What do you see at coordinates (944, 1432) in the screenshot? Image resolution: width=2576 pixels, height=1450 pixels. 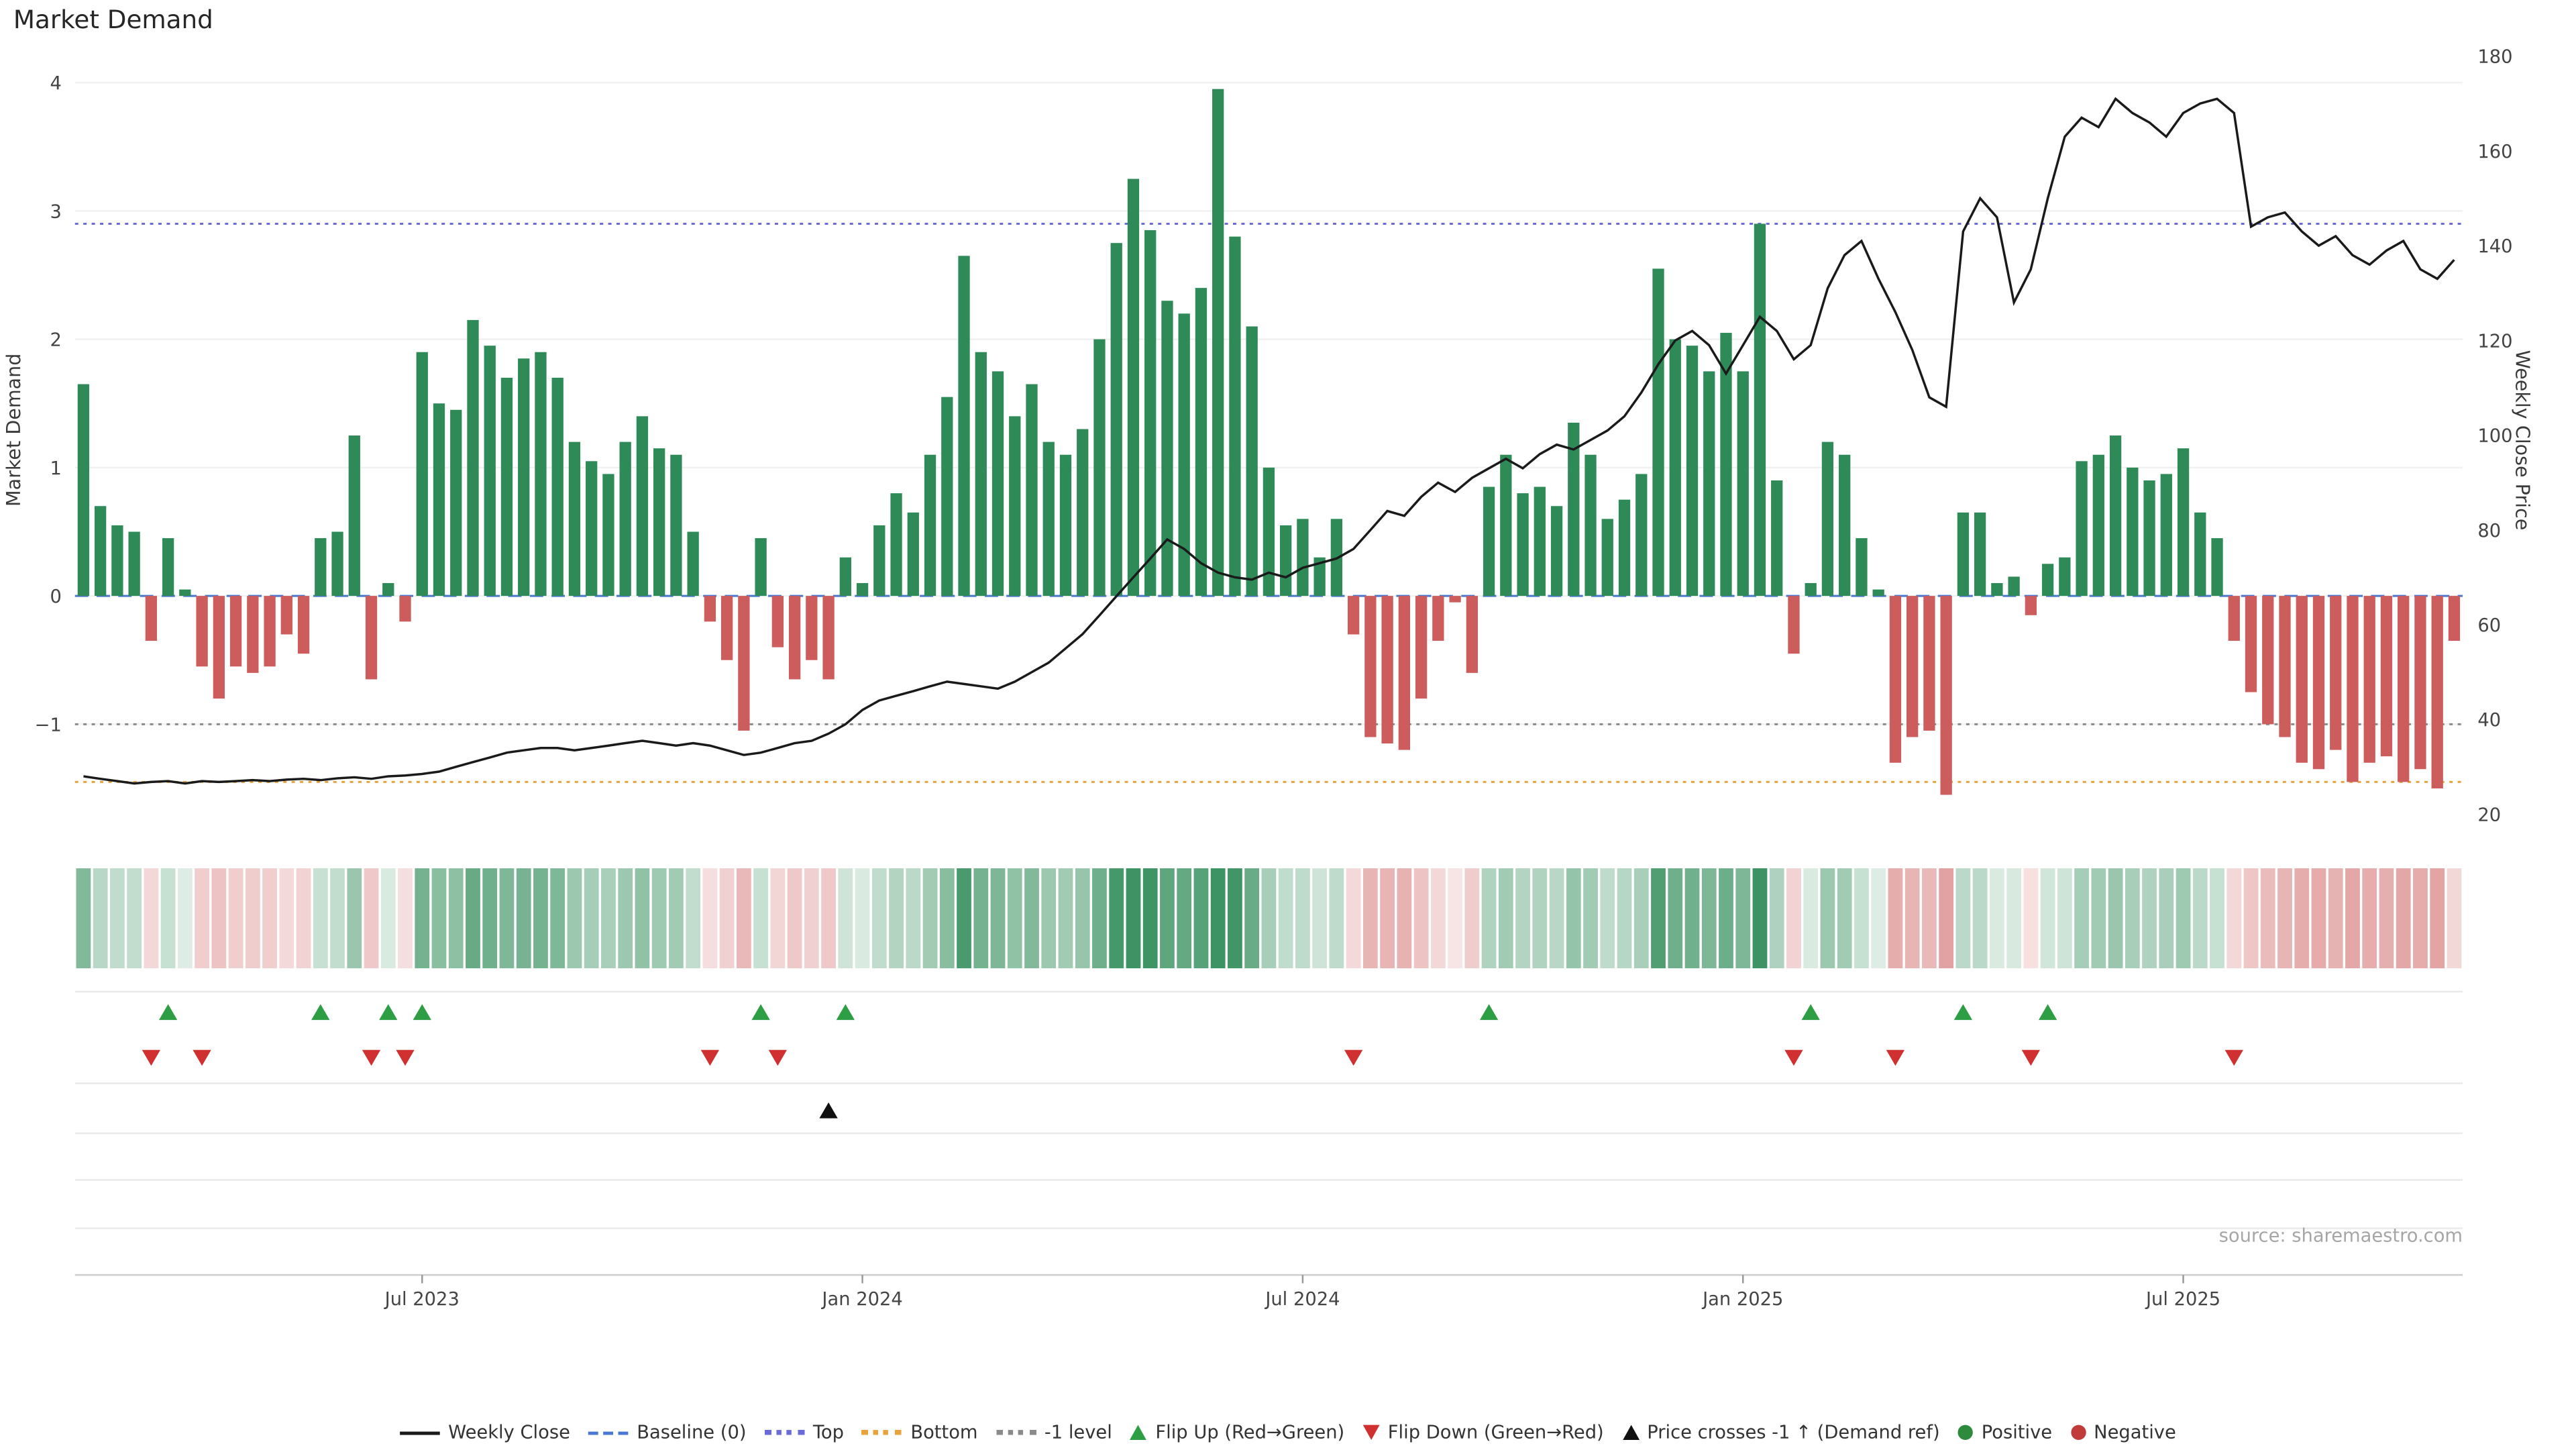 I see `legend-label: Bottom` at bounding box center [944, 1432].